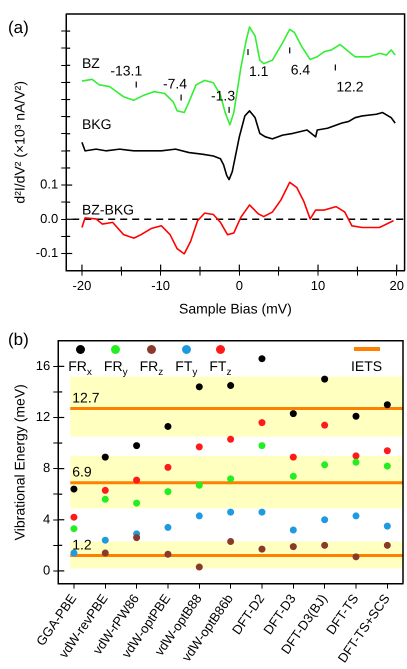  I want to click on annotation: 12.2, so click(350, 86).